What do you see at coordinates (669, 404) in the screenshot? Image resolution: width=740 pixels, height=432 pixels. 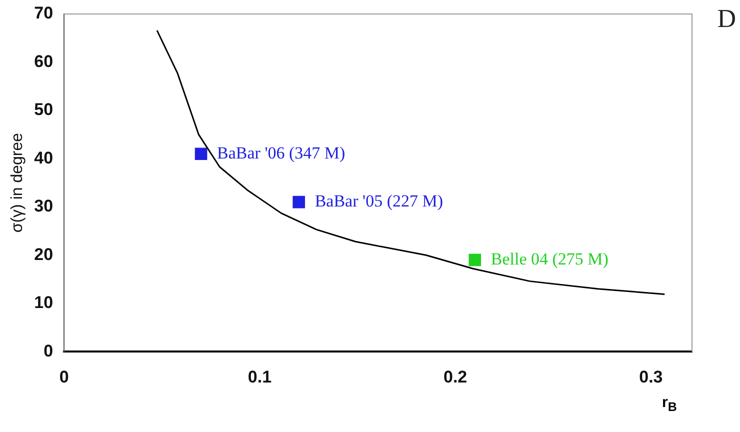 I see `x-axis-title: r$_{B}$` at bounding box center [669, 404].